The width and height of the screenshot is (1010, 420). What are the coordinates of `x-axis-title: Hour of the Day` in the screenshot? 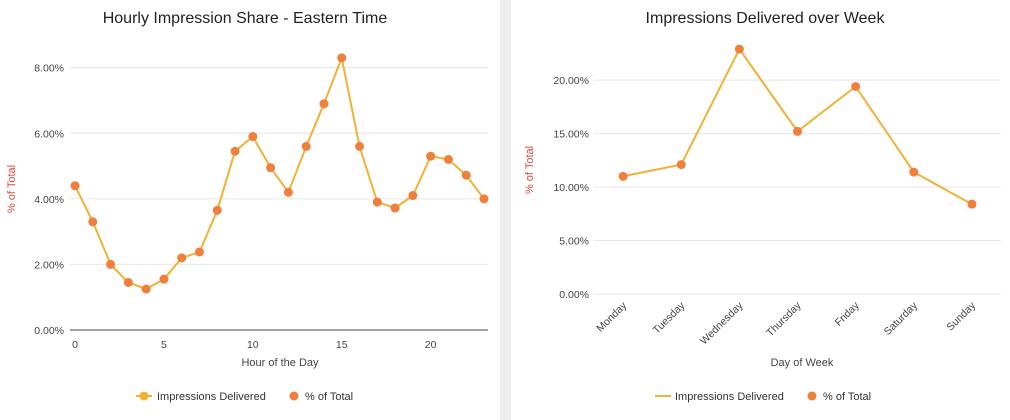 It's located at (280, 363).